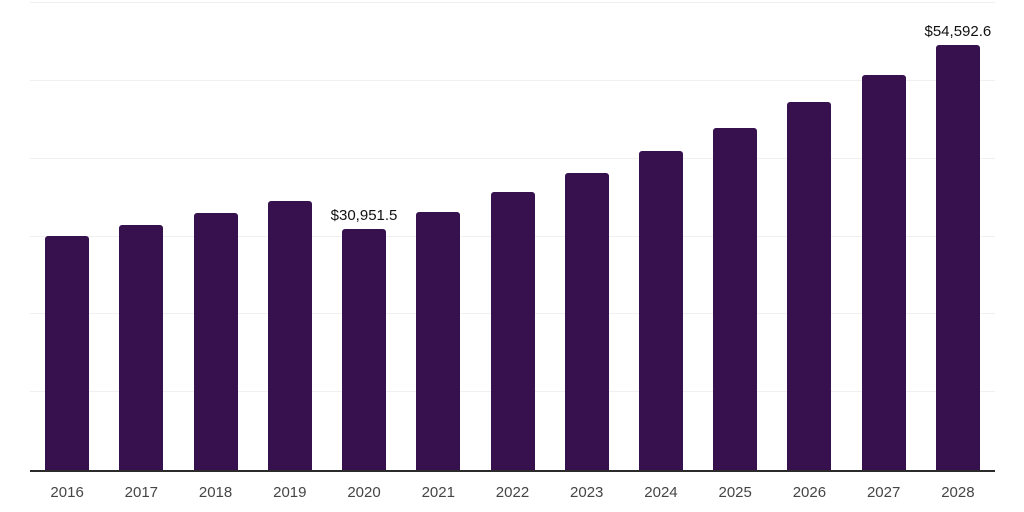 The width and height of the screenshot is (1024, 512). What do you see at coordinates (512, 331) in the screenshot?
I see `bar-2022` at bounding box center [512, 331].